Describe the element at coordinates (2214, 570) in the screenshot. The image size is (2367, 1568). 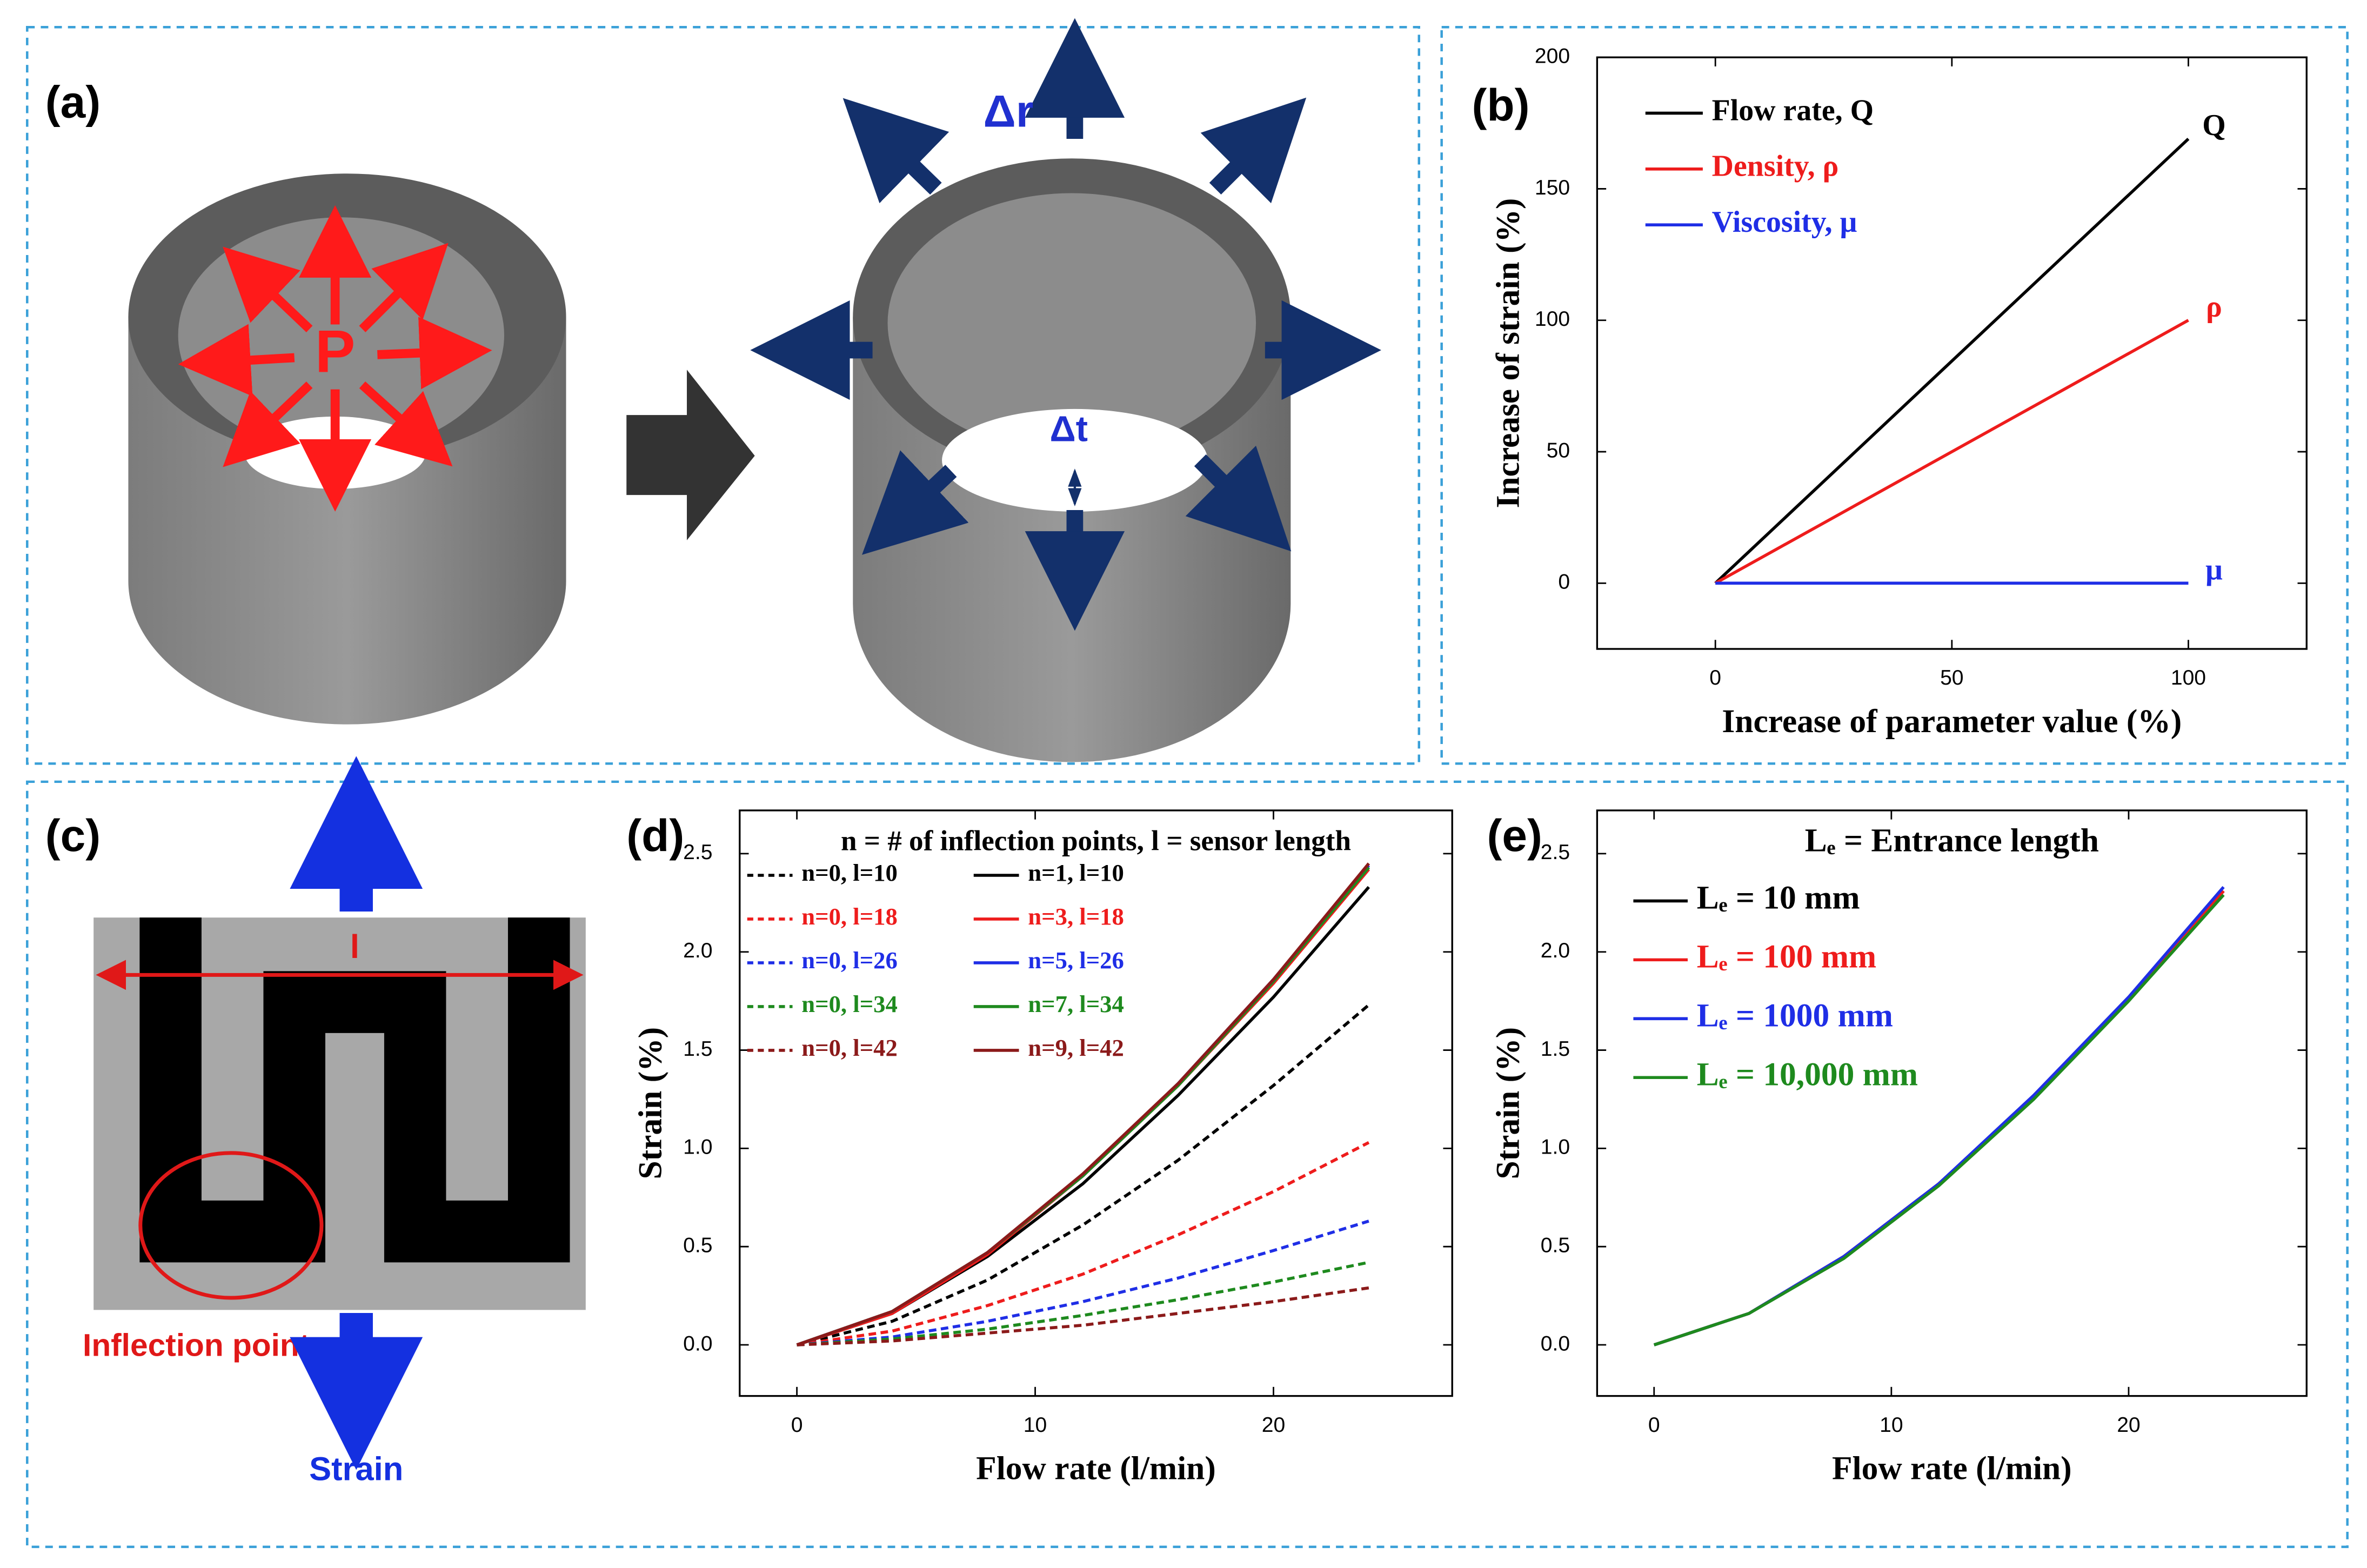
I see `end-label: μ` at that location.